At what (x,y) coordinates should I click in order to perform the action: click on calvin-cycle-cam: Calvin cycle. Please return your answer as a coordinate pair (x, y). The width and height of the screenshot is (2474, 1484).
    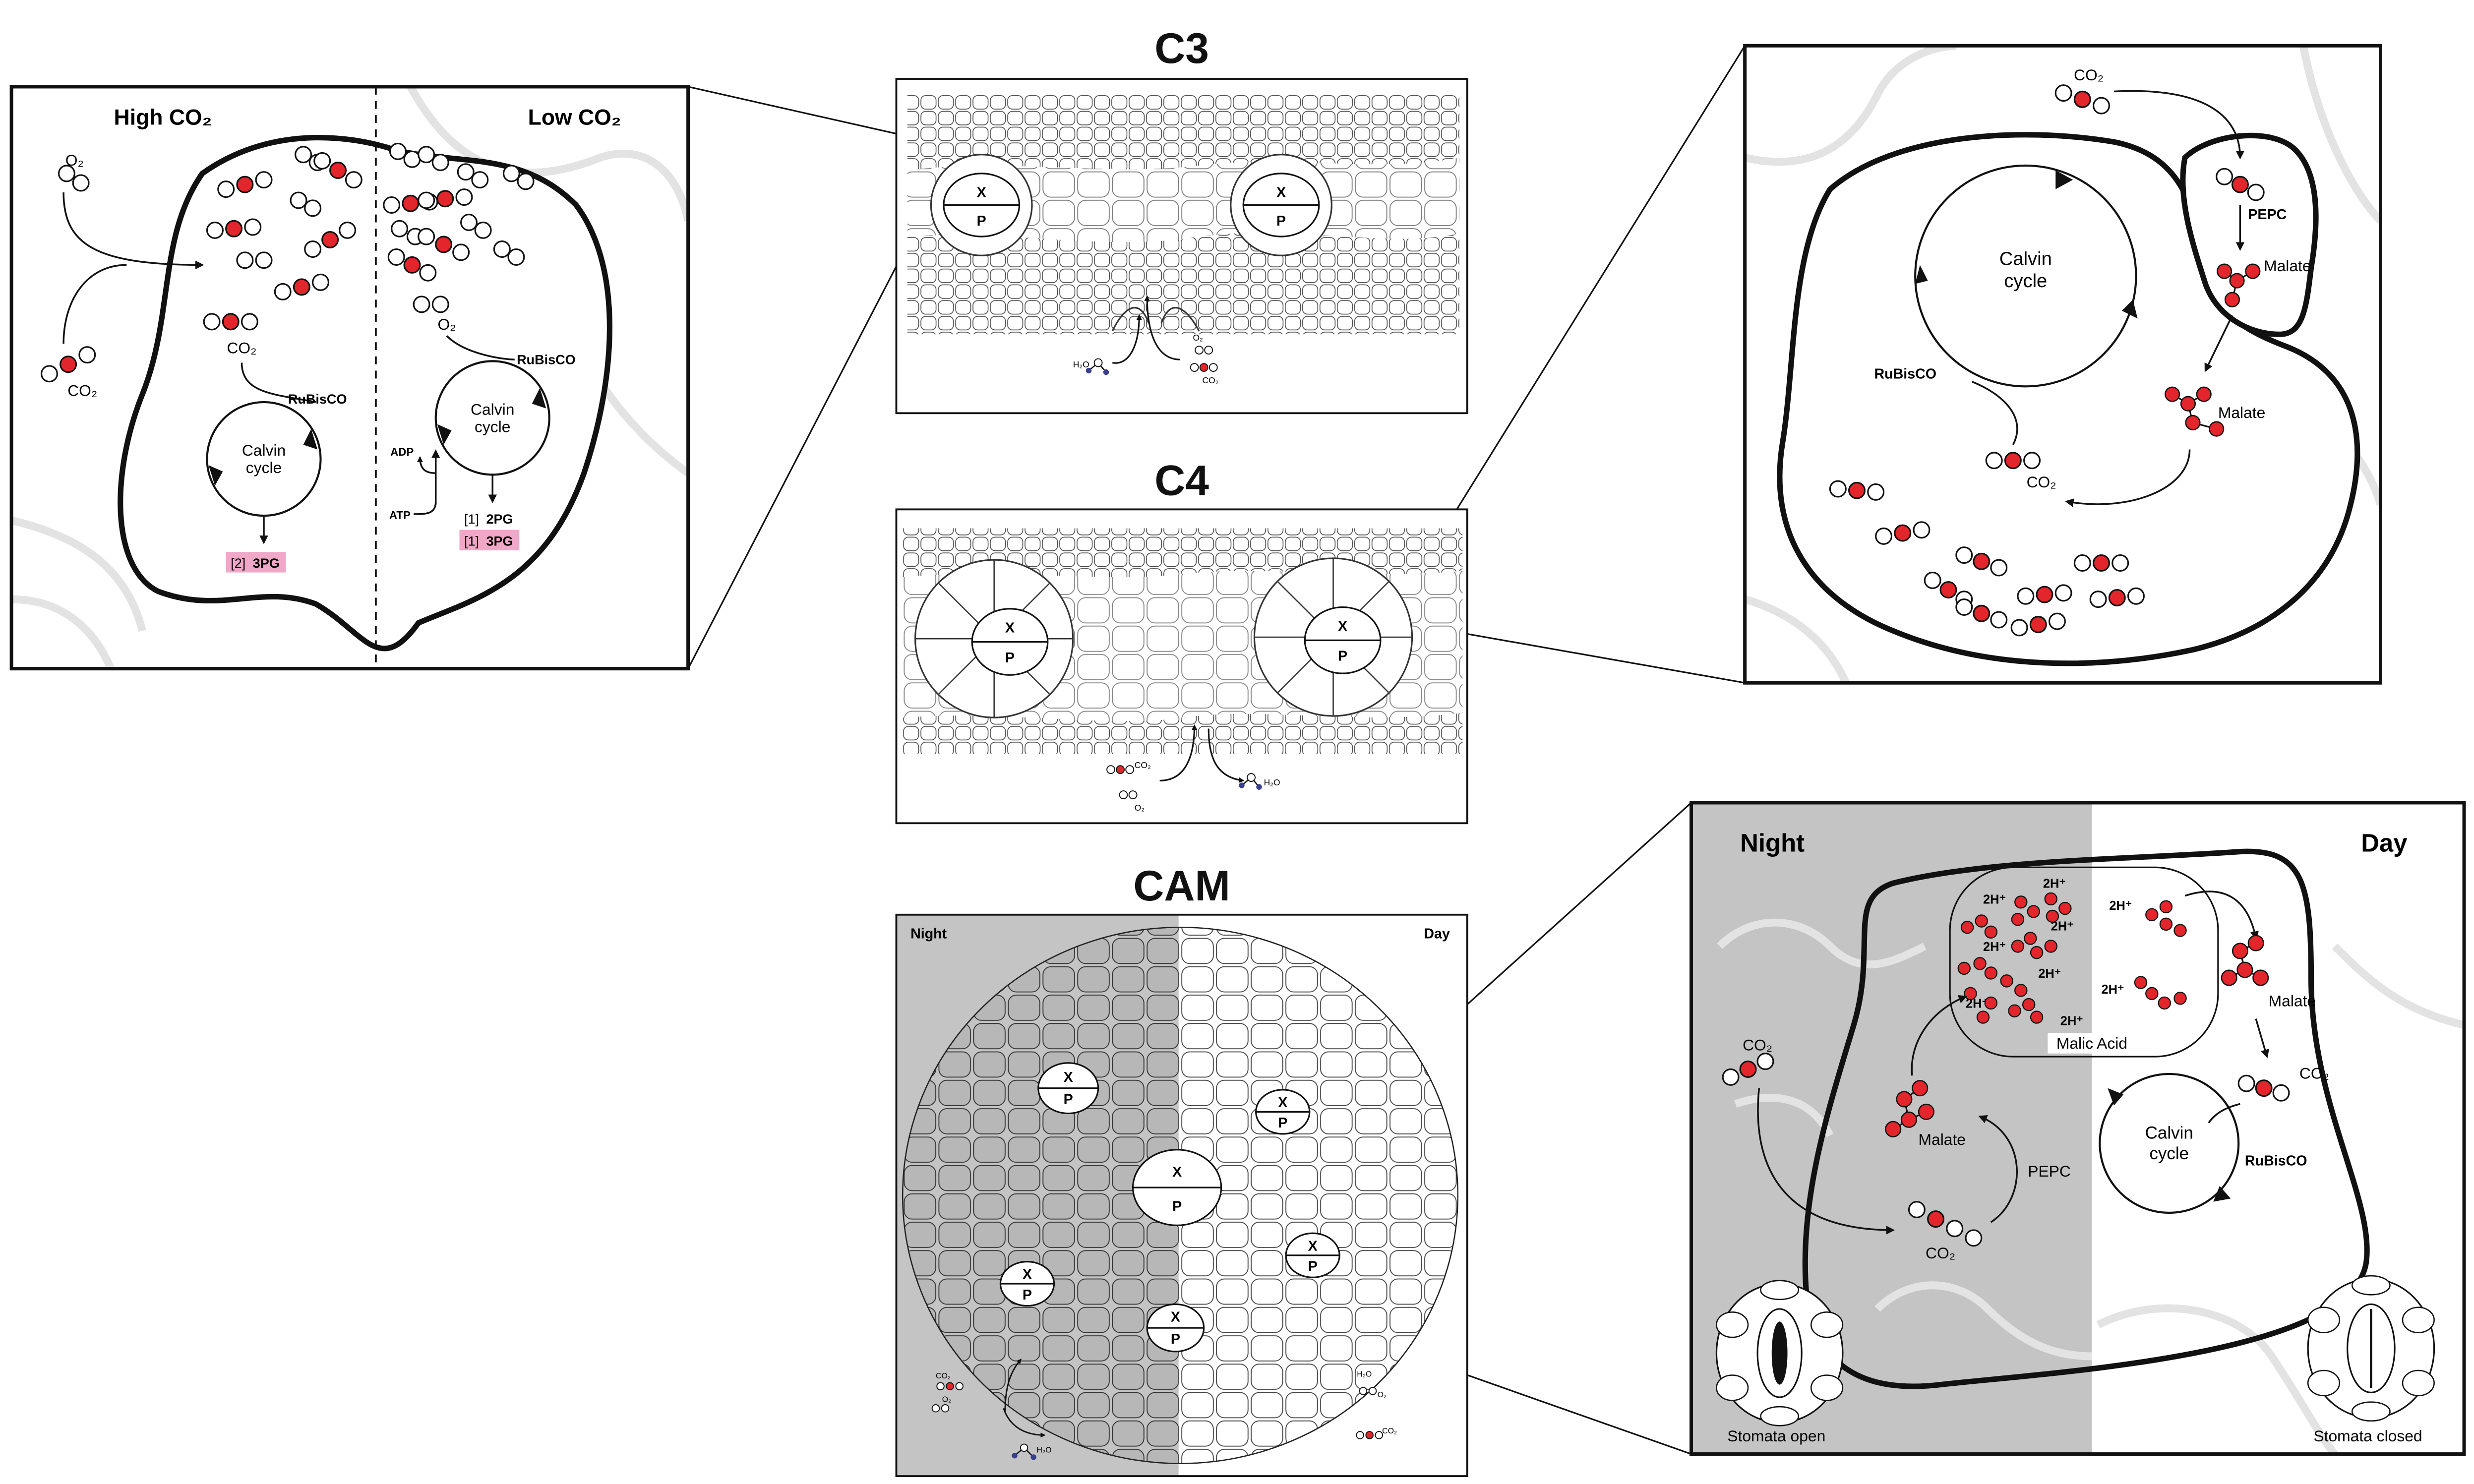
    Looking at the image, I should click on (2169, 1143).